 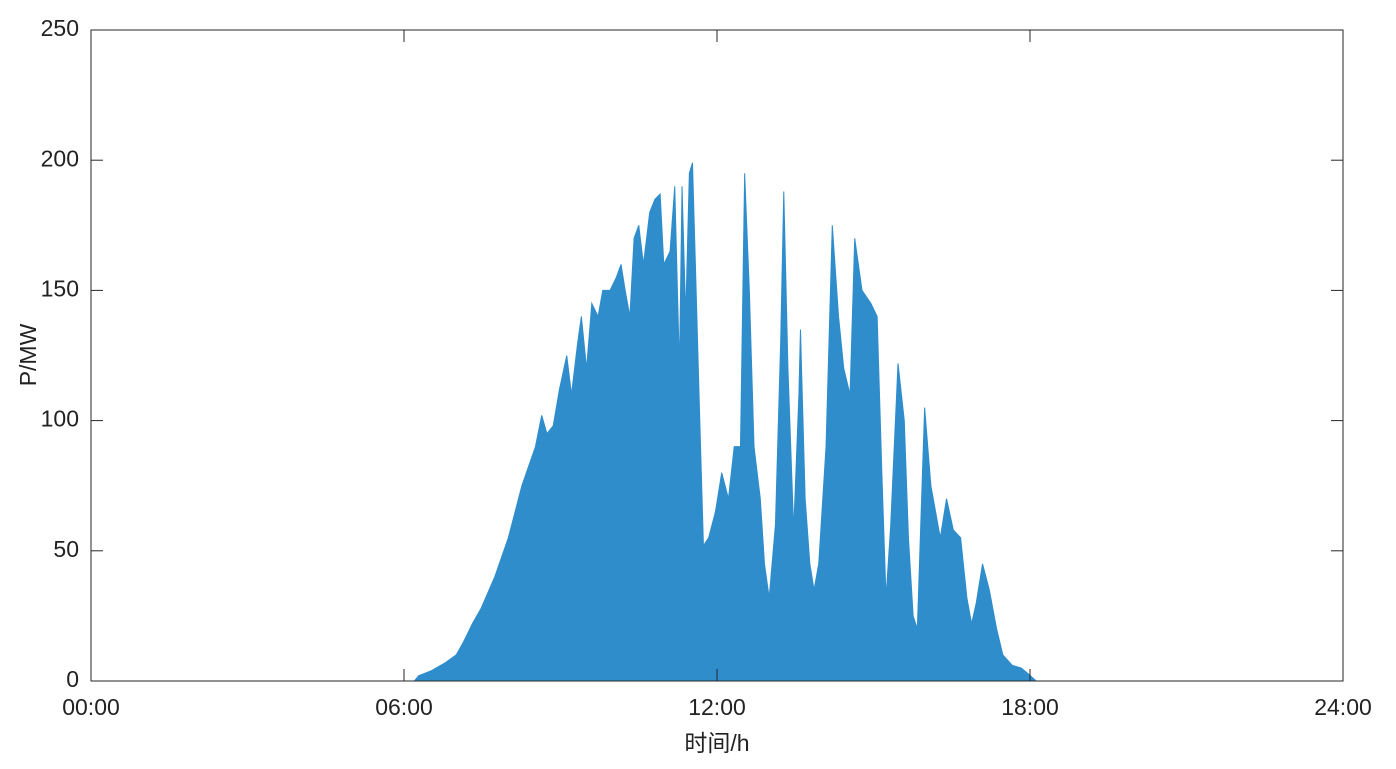 I want to click on y-tick-label: 0, so click(x=72, y=679).